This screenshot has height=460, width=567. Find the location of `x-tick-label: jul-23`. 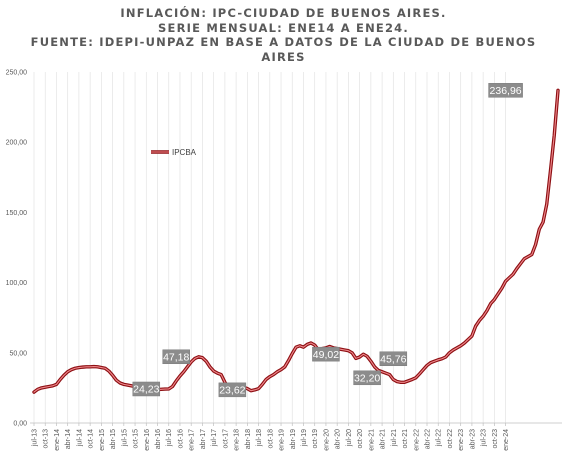

x-tick-label: jul-23 is located at coordinates (484, 438).